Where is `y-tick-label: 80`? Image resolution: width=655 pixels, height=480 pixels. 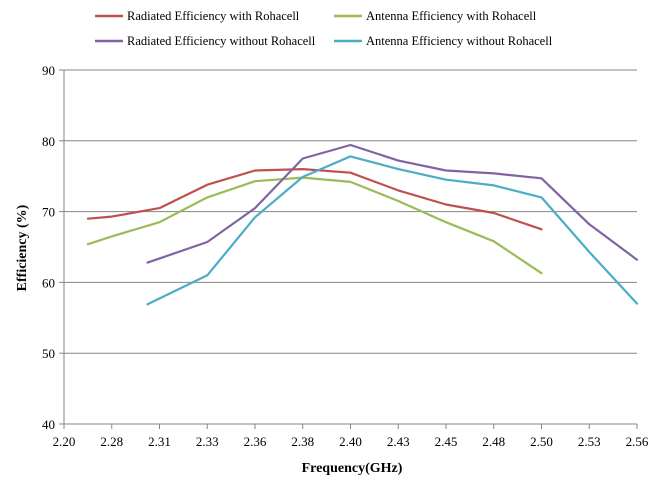 y-tick-label: 80 is located at coordinates (48, 141).